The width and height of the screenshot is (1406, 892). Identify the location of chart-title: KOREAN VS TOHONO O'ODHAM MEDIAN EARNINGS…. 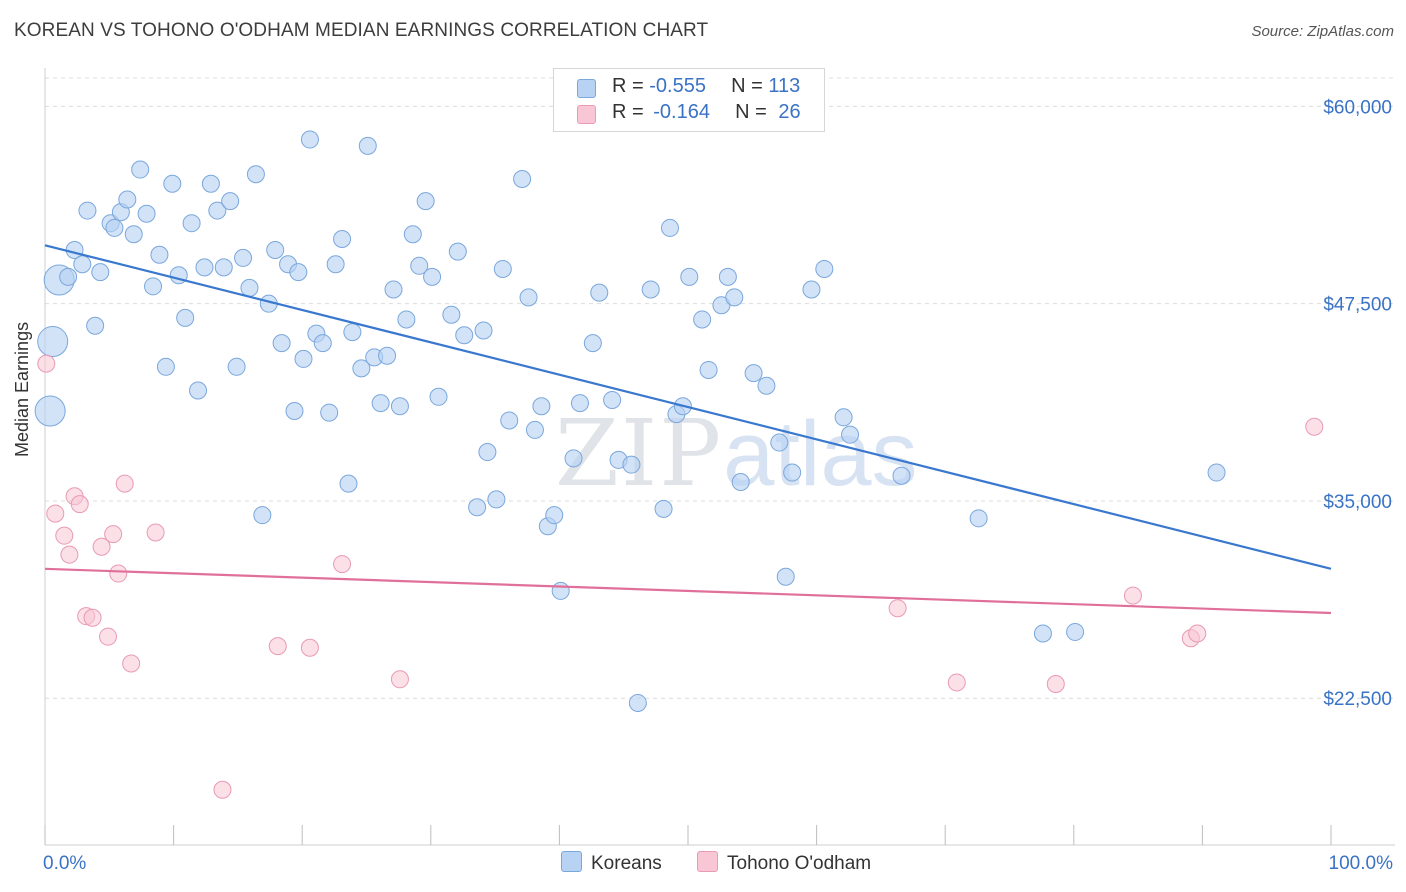
(361, 30).